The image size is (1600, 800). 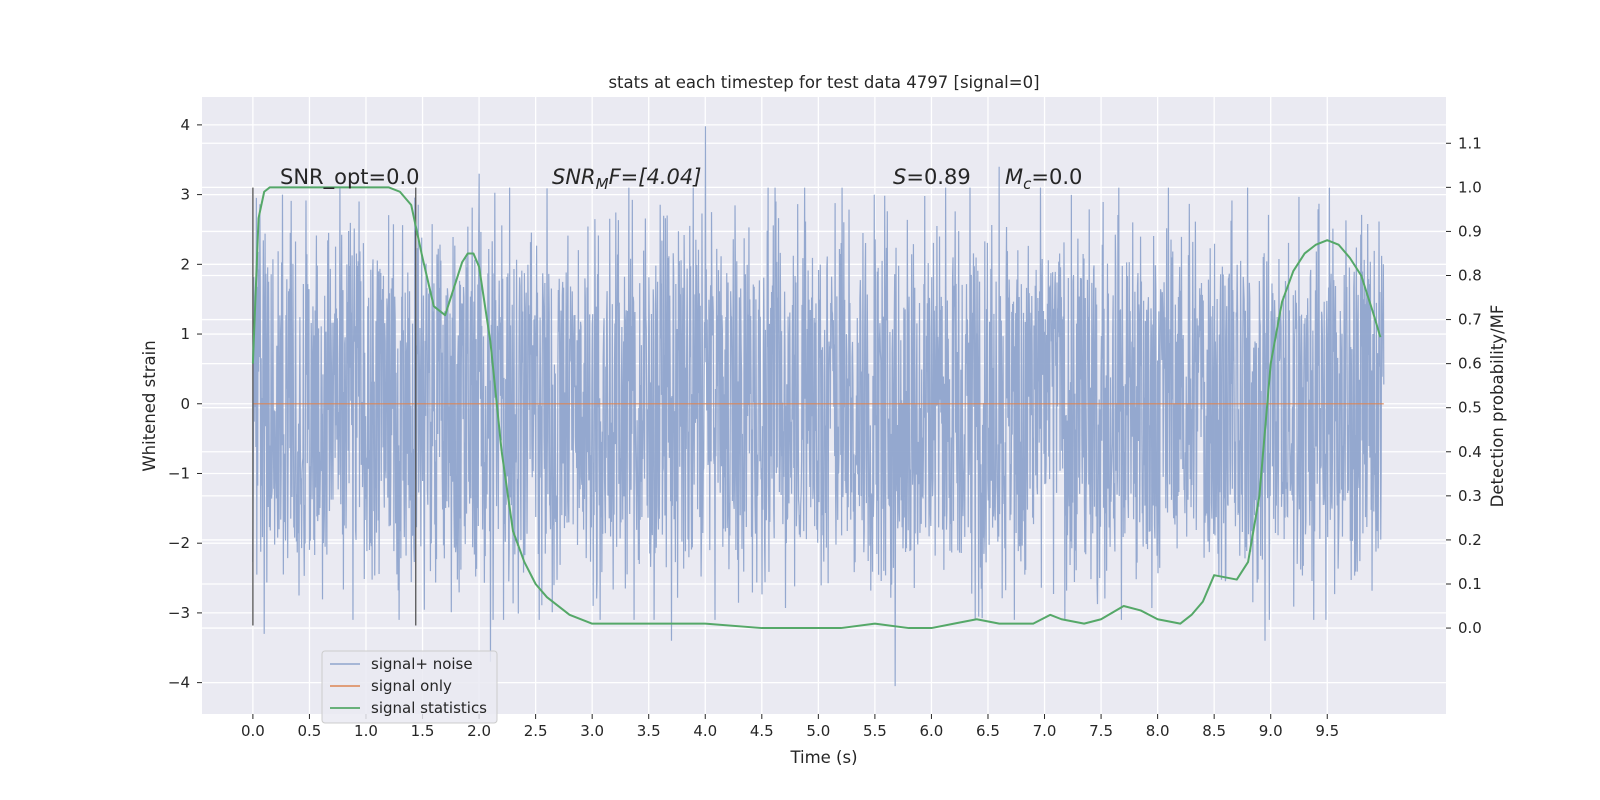 I want to click on x-tick-label-6: 3.0, so click(x=592, y=731).